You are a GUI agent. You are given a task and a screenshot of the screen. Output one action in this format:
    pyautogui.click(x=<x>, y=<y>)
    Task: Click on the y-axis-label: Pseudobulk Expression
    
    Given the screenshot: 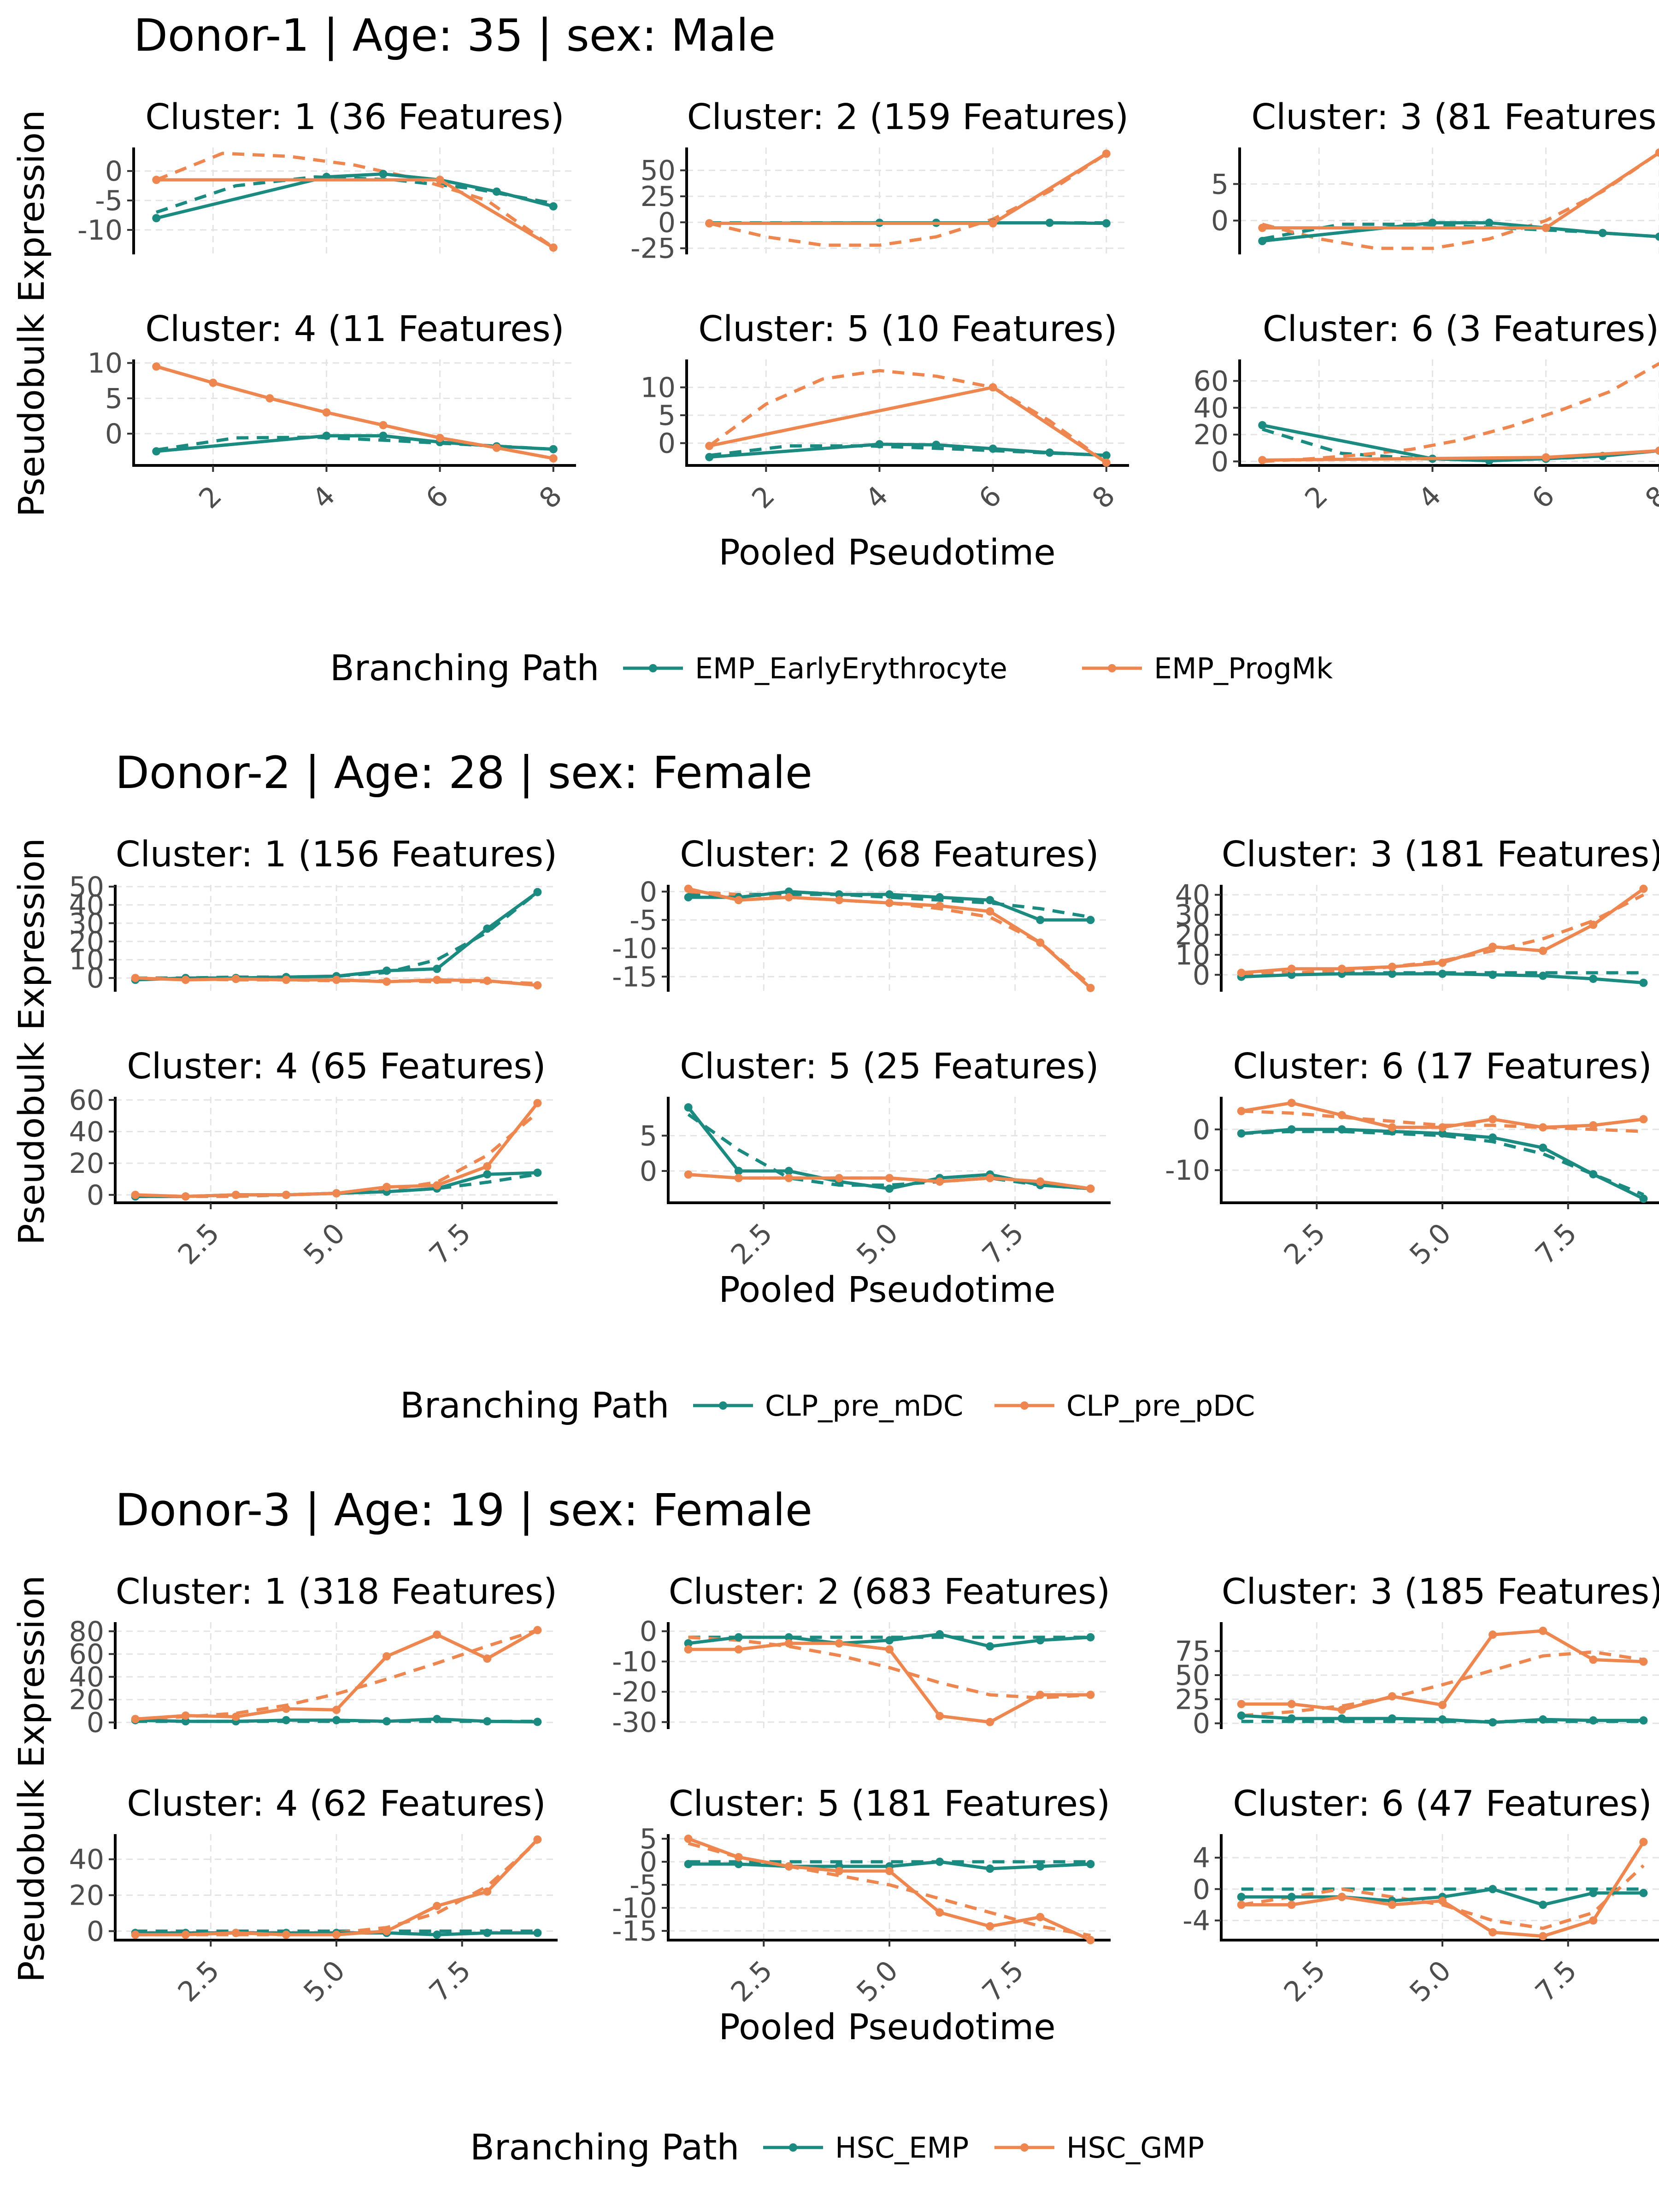 What is the action you would take?
    pyautogui.click(x=32, y=1778)
    